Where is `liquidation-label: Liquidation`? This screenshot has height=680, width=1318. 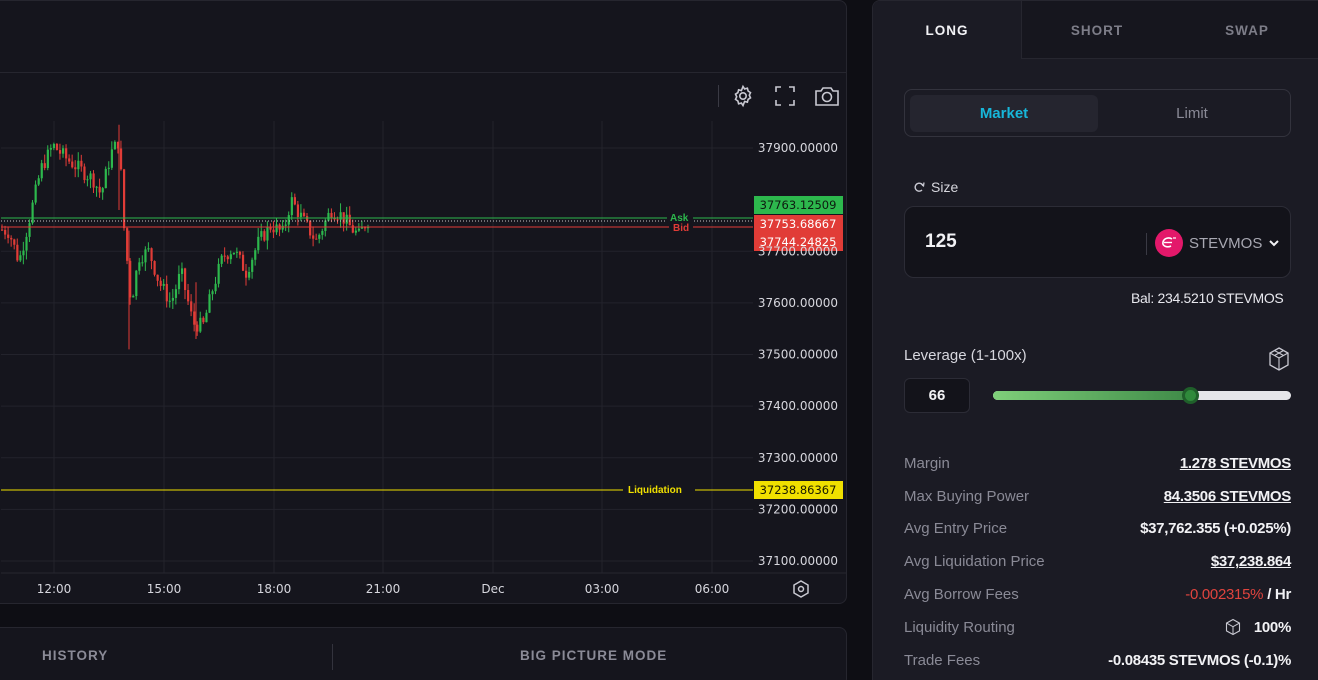 liquidation-label: Liquidation is located at coordinates (655, 490).